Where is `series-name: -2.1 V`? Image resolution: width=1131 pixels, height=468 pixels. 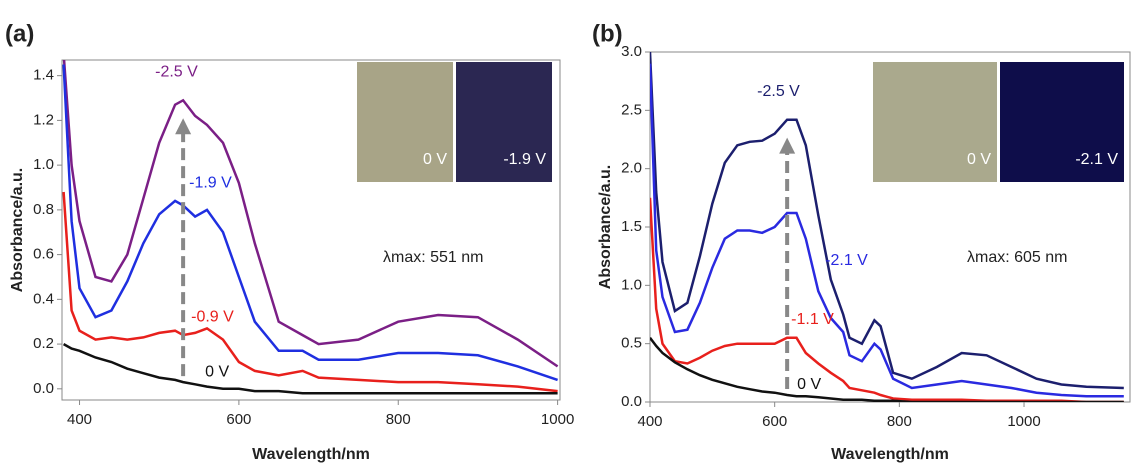
series-name: -2.1 V is located at coordinates (846, 260).